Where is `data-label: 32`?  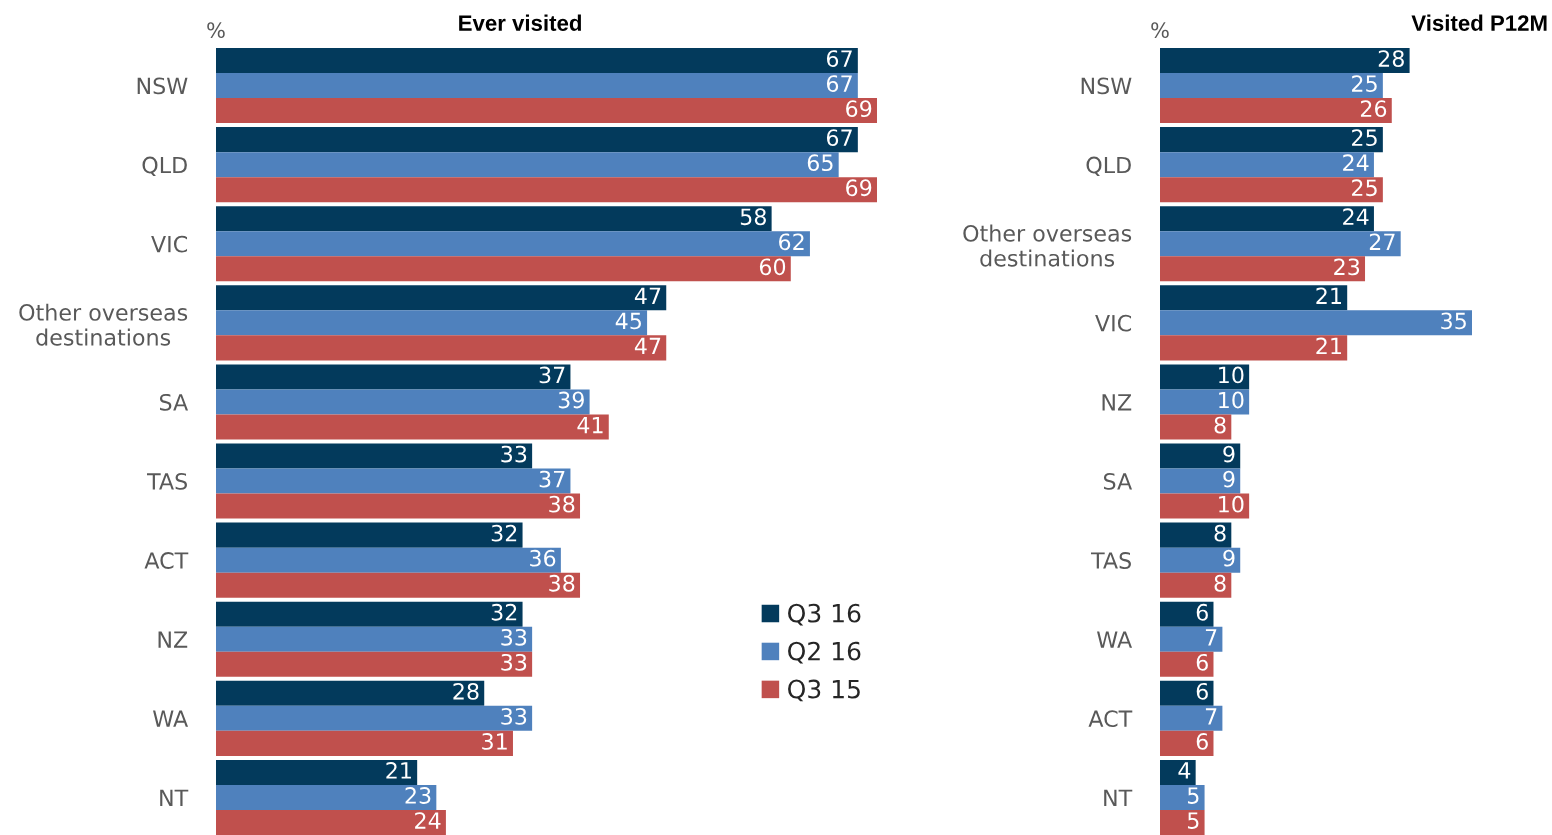 data-label: 32 is located at coordinates (504, 533).